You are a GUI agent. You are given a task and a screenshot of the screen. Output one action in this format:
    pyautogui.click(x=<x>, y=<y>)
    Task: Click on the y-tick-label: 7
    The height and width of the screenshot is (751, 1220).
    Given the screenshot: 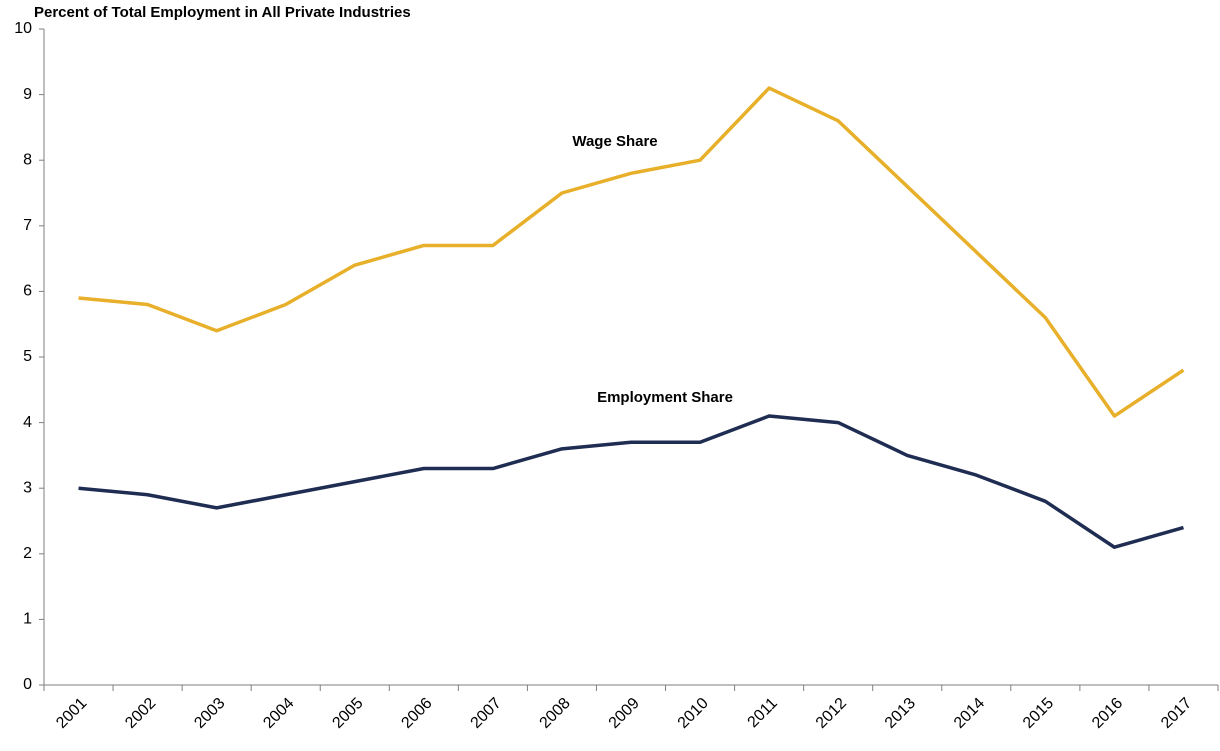 What is the action you would take?
    pyautogui.click(x=27, y=225)
    